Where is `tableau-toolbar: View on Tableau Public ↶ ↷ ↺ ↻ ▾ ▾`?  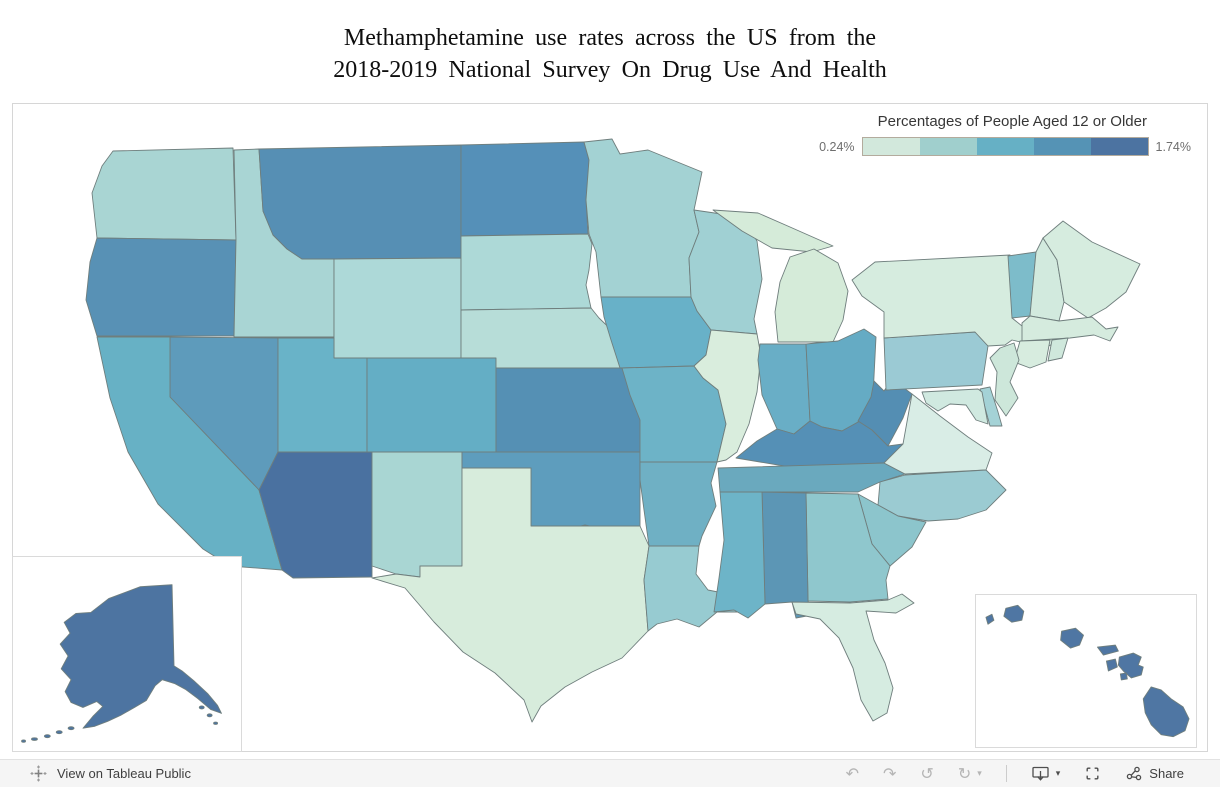 tableau-toolbar: View on Tableau Public ↶ ↷ ↺ ↻ ▾ ▾ is located at coordinates (610, 773).